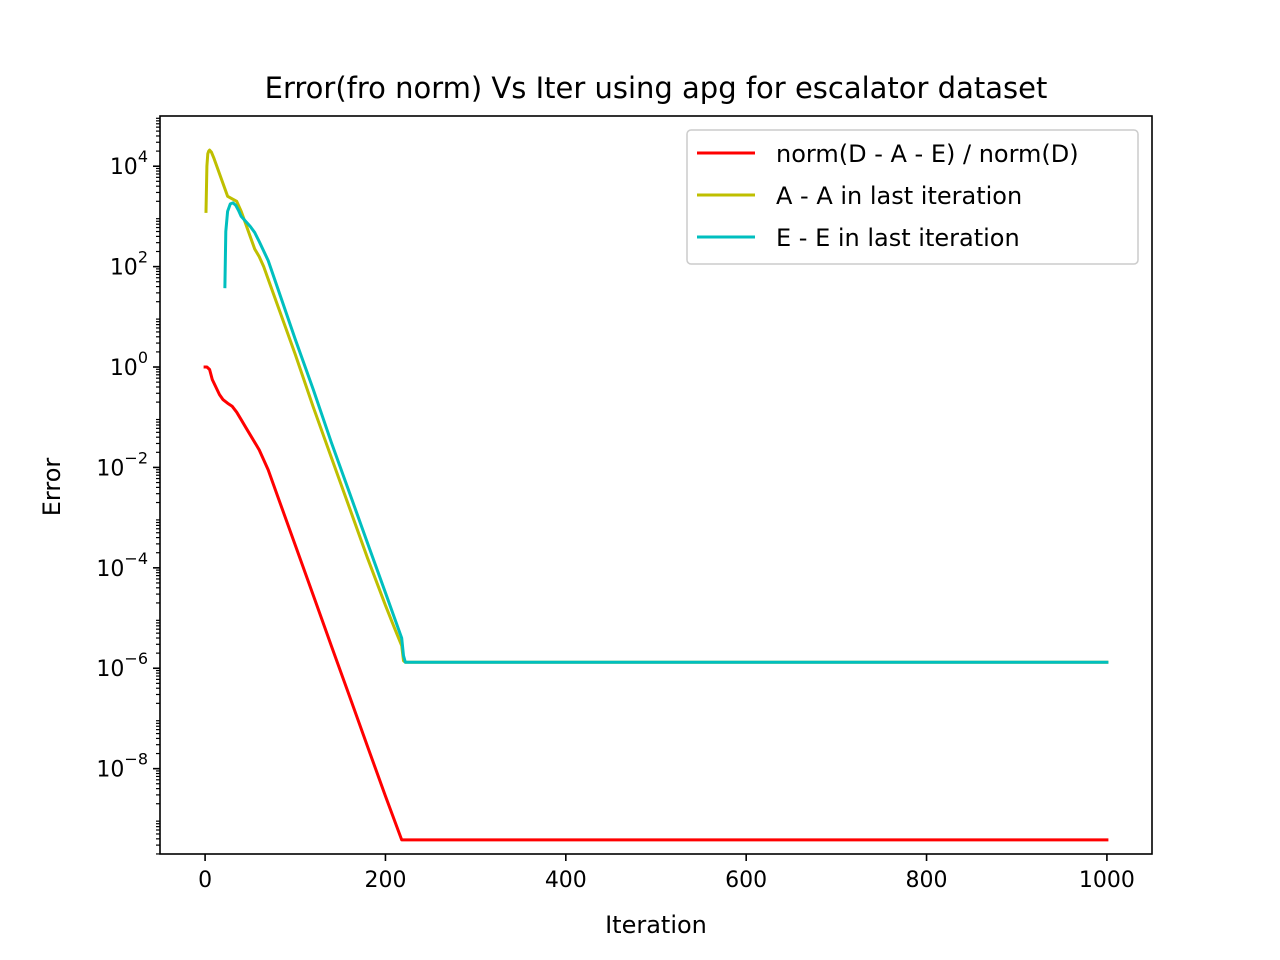 This screenshot has height=960, width=1280. I want to click on y-tick-label: 10⁻⁶, so click(122, 665).